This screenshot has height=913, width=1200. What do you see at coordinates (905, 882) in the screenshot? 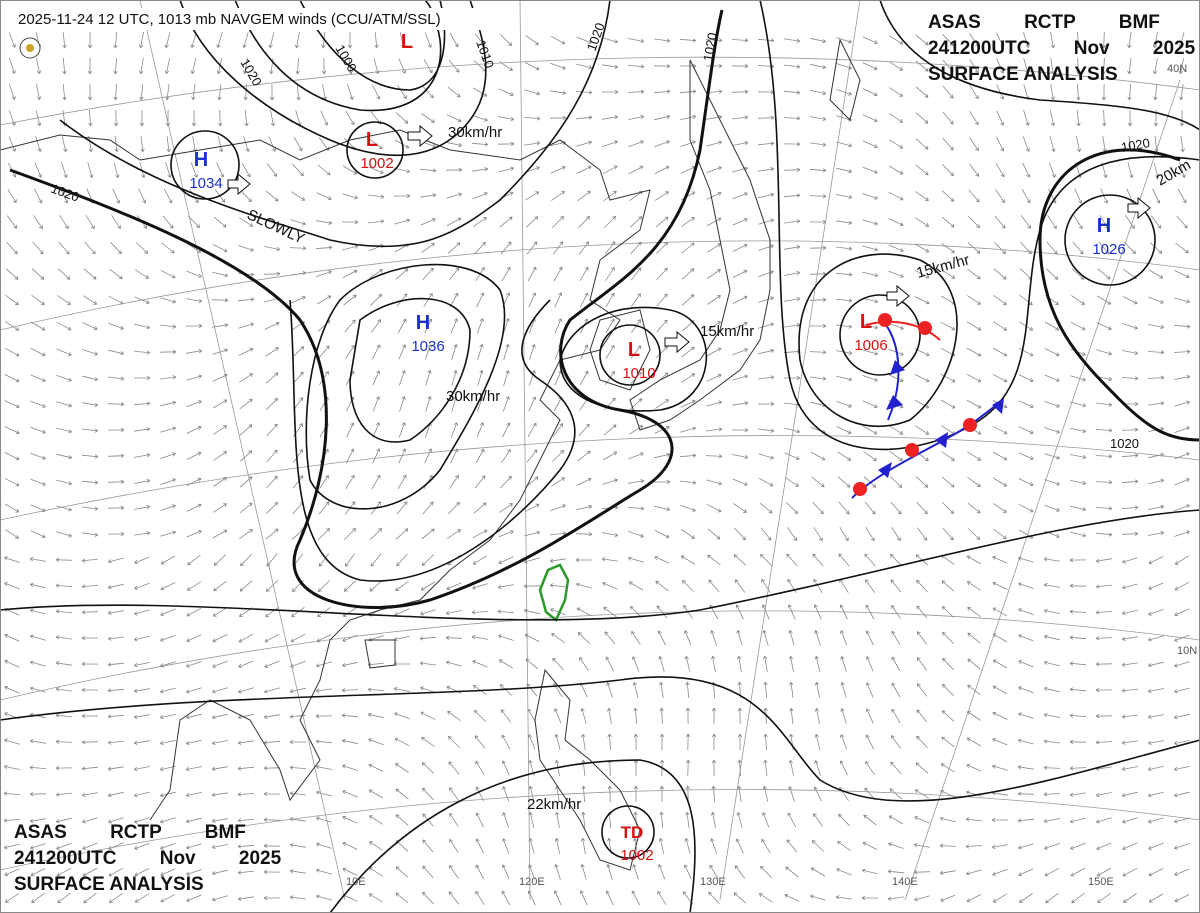
I see `grid-label: 140E` at bounding box center [905, 882].